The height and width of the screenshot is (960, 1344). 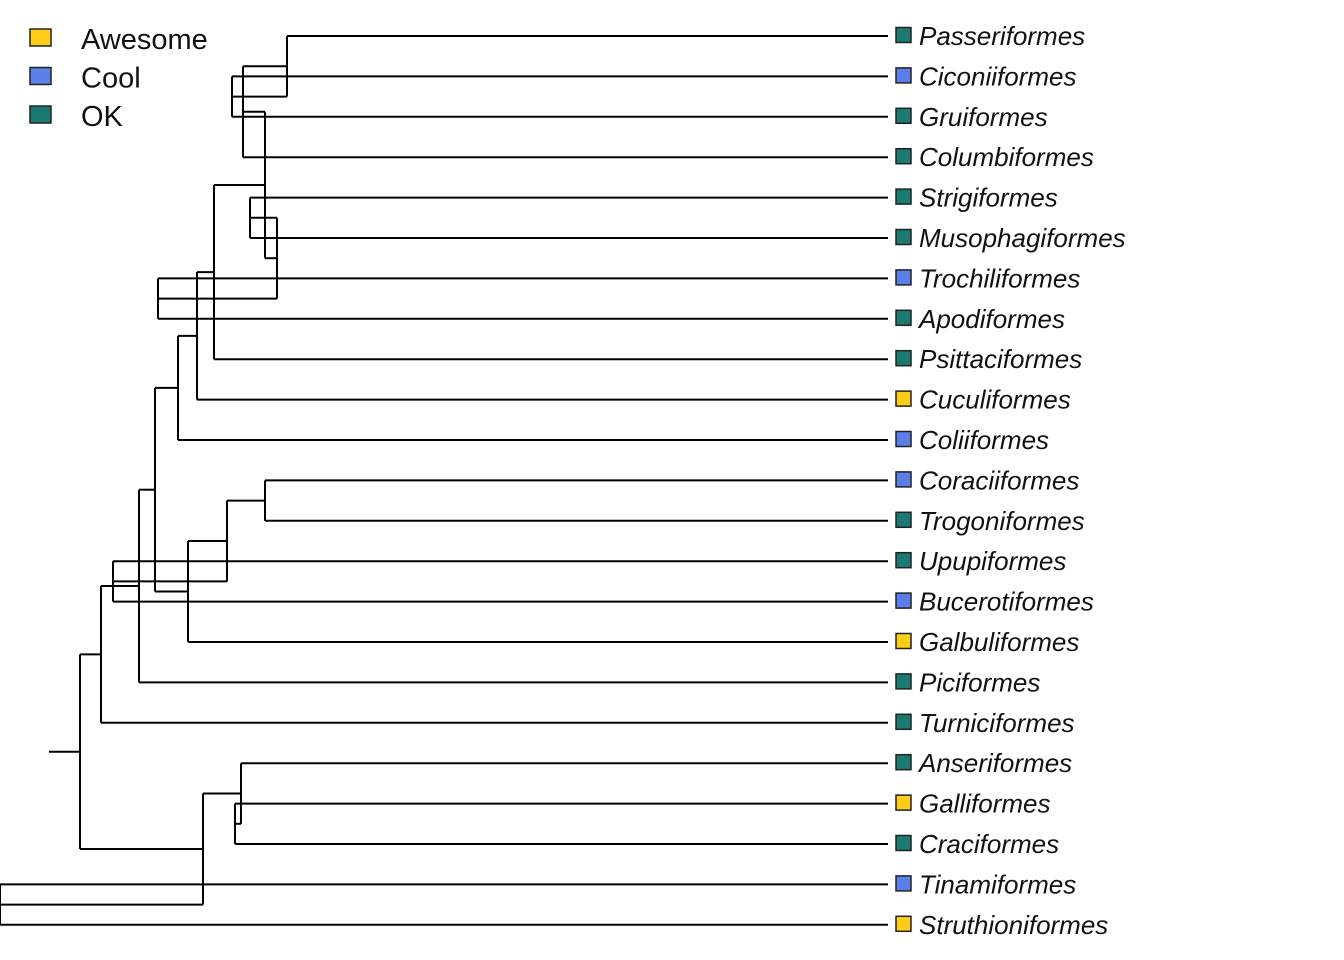 What do you see at coordinates (988, 198) in the screenshot?
I see `tip-label-strigiformes: Strigiformes` at bounding box center [988, 198].